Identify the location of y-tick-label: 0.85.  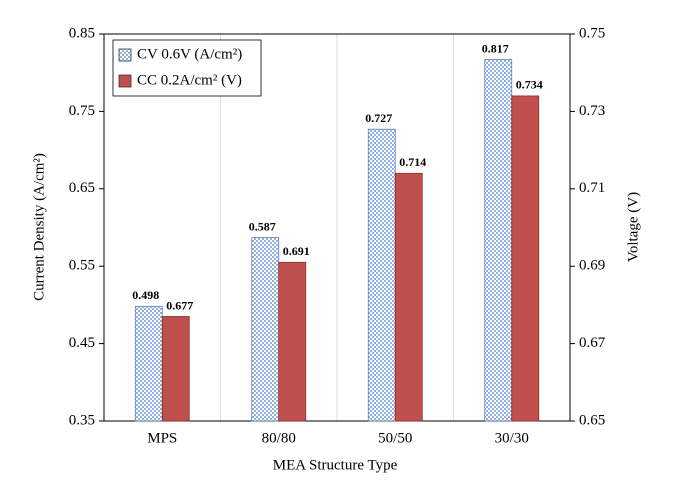
(82, 33).